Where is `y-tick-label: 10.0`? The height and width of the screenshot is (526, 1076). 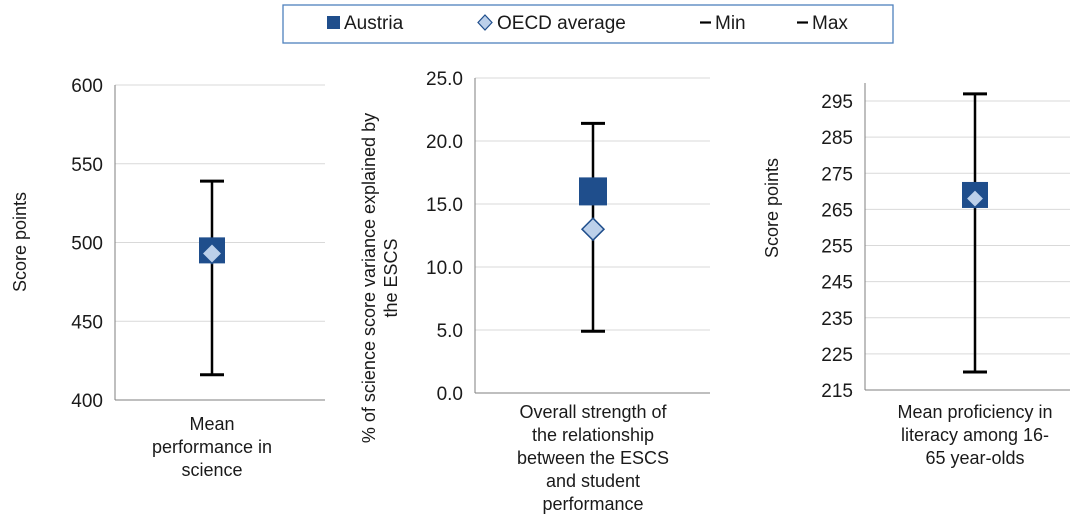 y-tick-label: 10.0 is located at coordinates (444, 268).